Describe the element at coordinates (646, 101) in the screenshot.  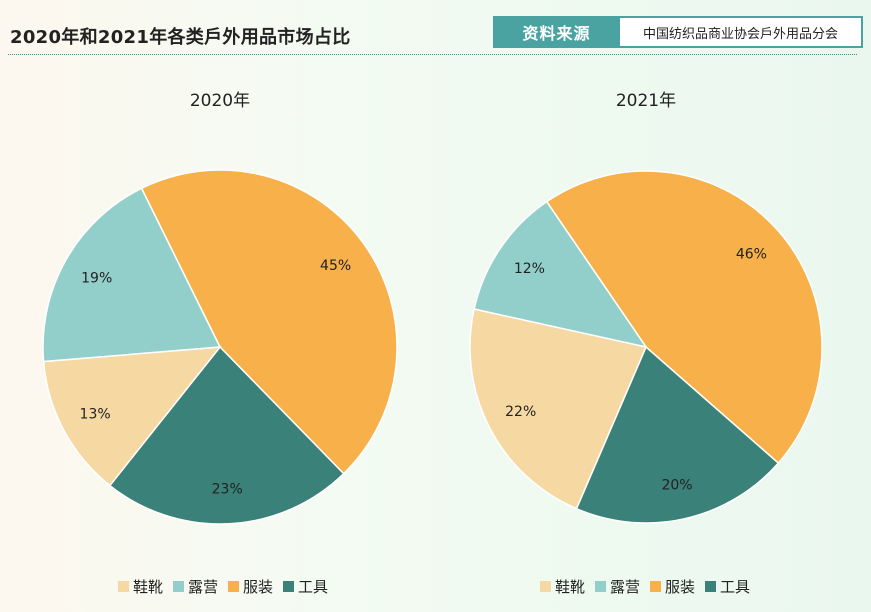
I see `pie-title: 2021年` at that location.